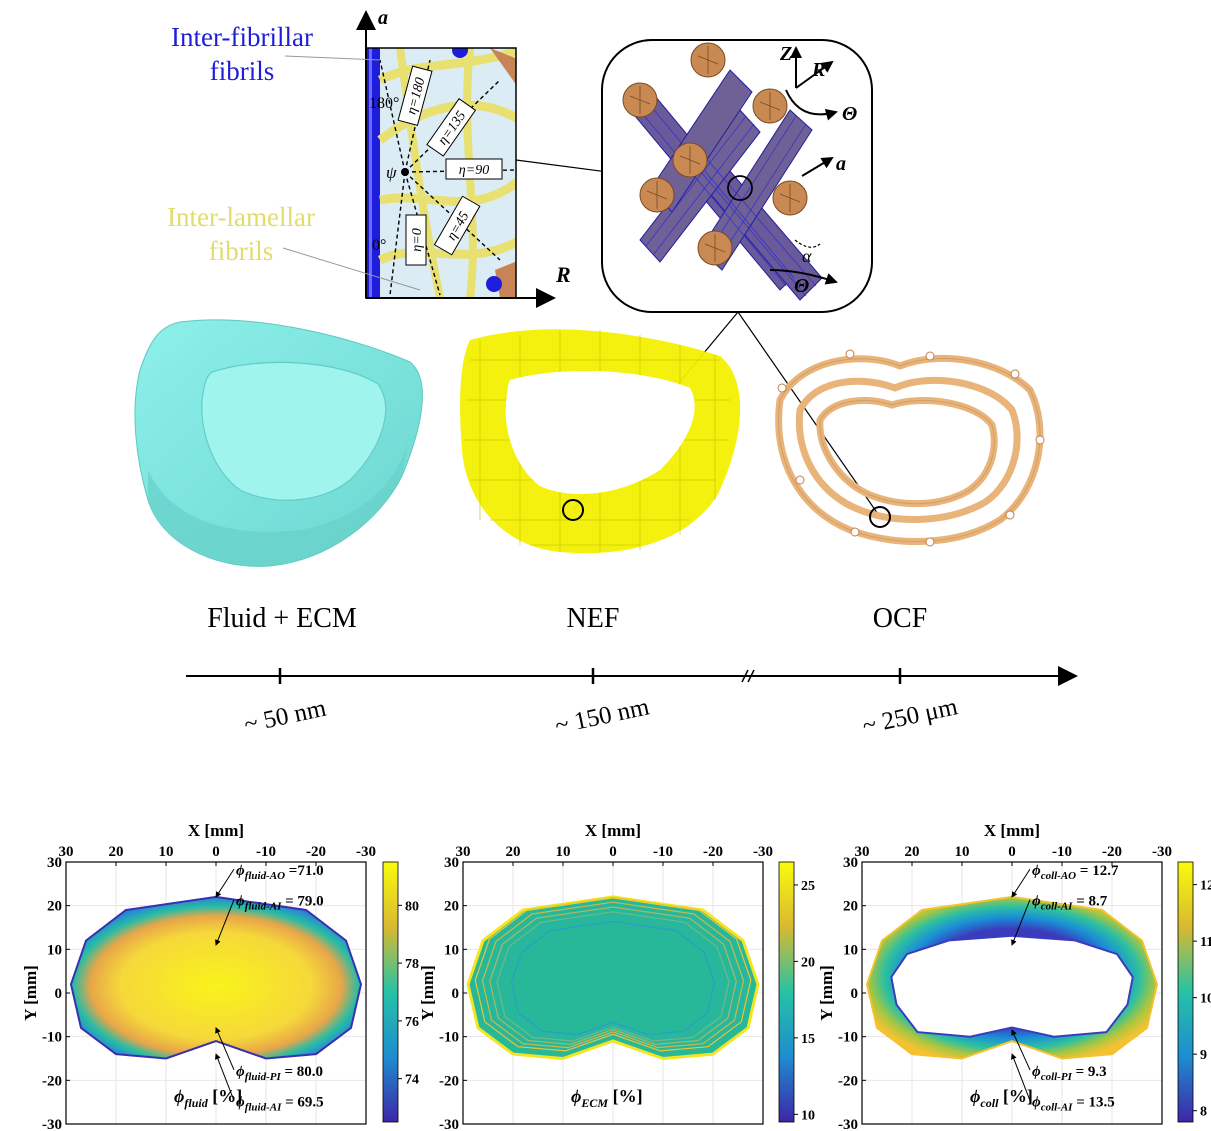  What do you see at coordinates (450, 165) in the screenshot?
I see `eta-labels: η=180 η=135 η=90 η=45 η=0` at bounding box center [450, 165].